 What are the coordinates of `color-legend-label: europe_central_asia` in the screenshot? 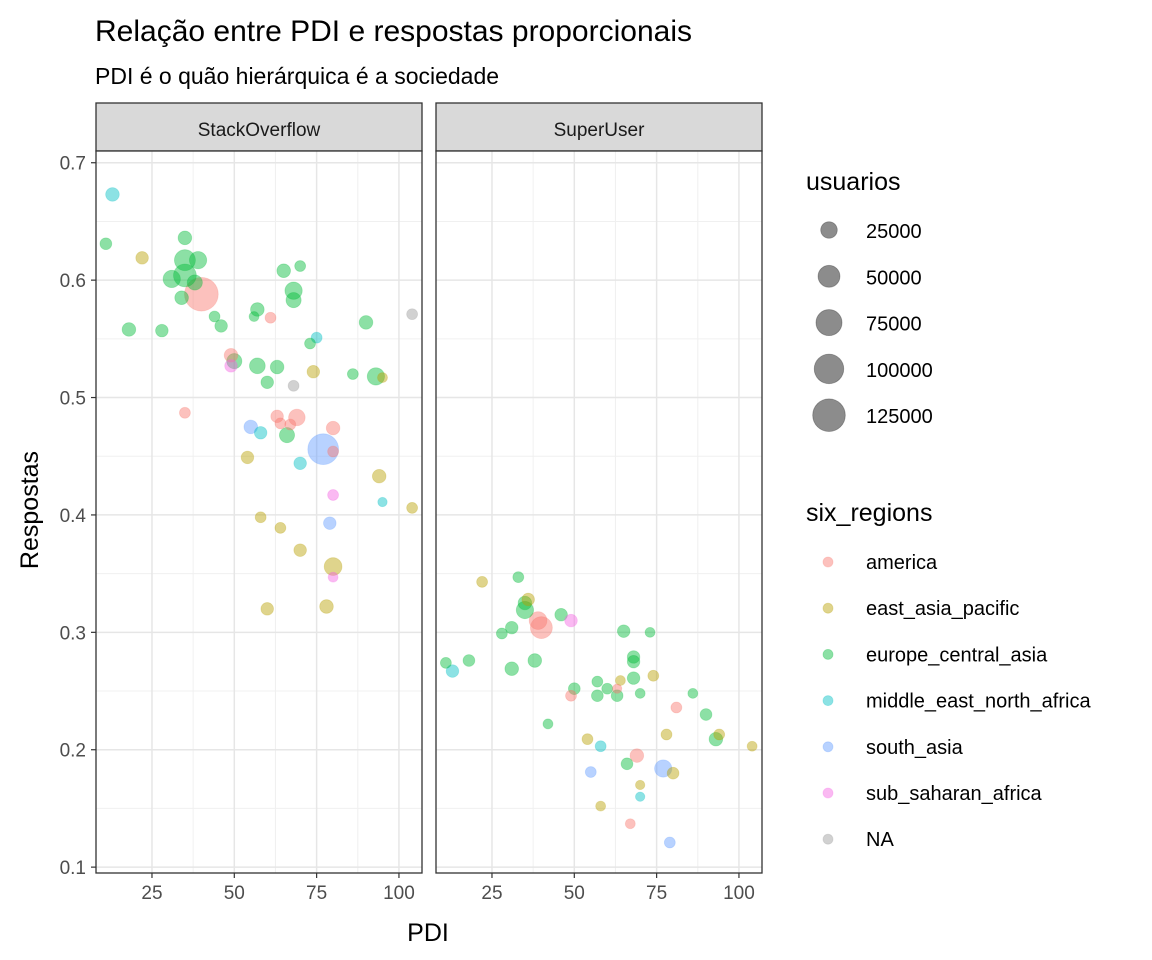 It's located at (957, 655).